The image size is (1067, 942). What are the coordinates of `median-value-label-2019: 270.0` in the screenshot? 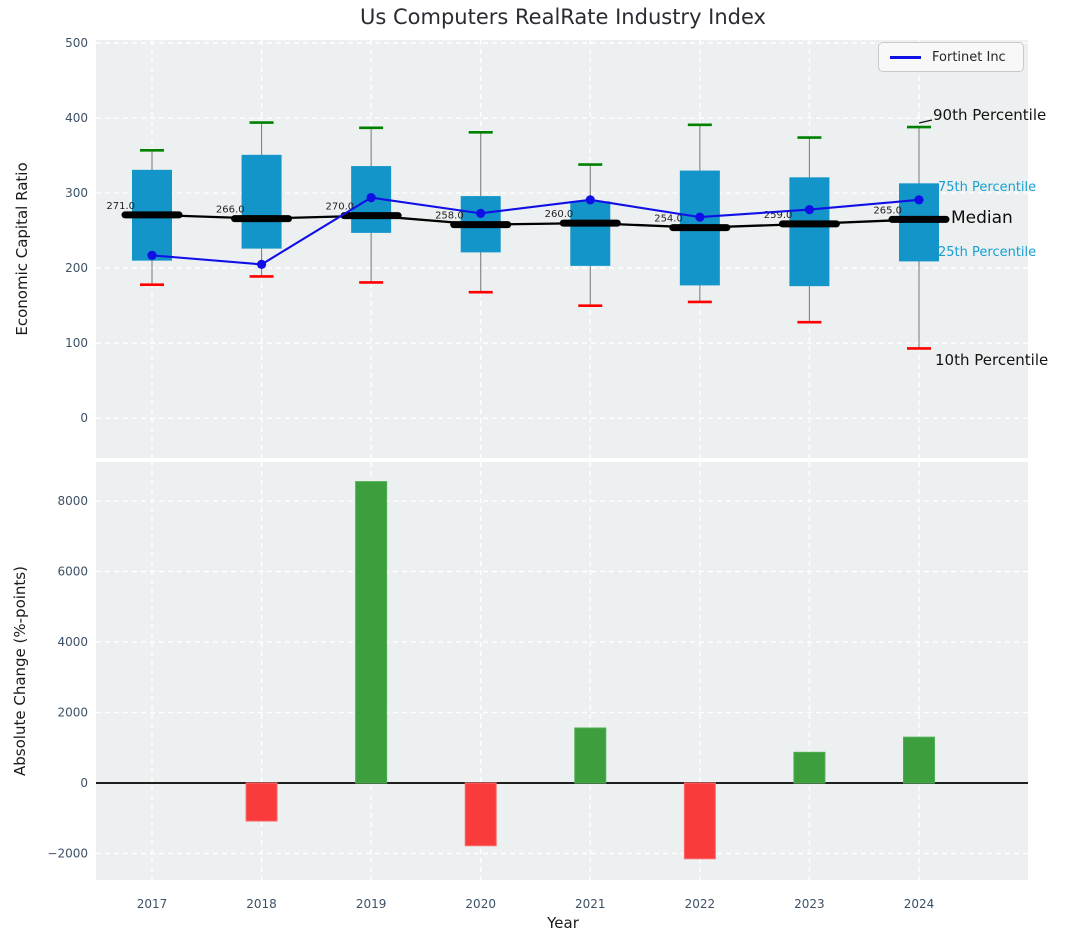 It's located at (339, 207).